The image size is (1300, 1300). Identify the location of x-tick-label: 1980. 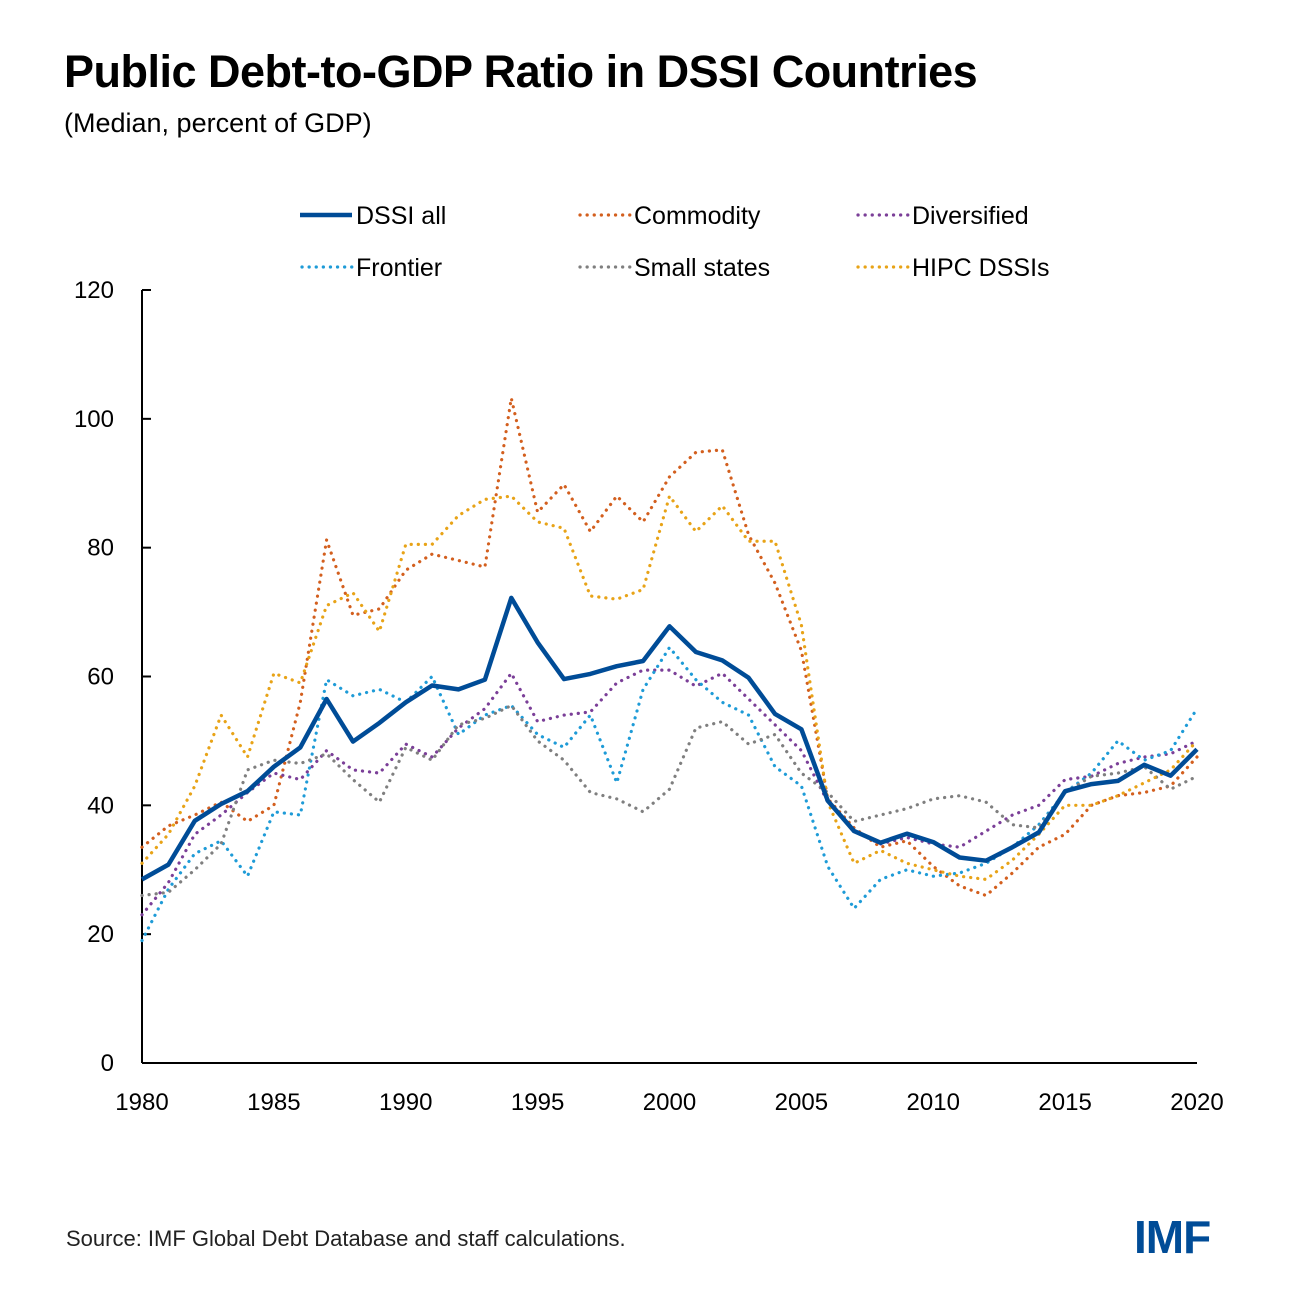
(141, 1102).